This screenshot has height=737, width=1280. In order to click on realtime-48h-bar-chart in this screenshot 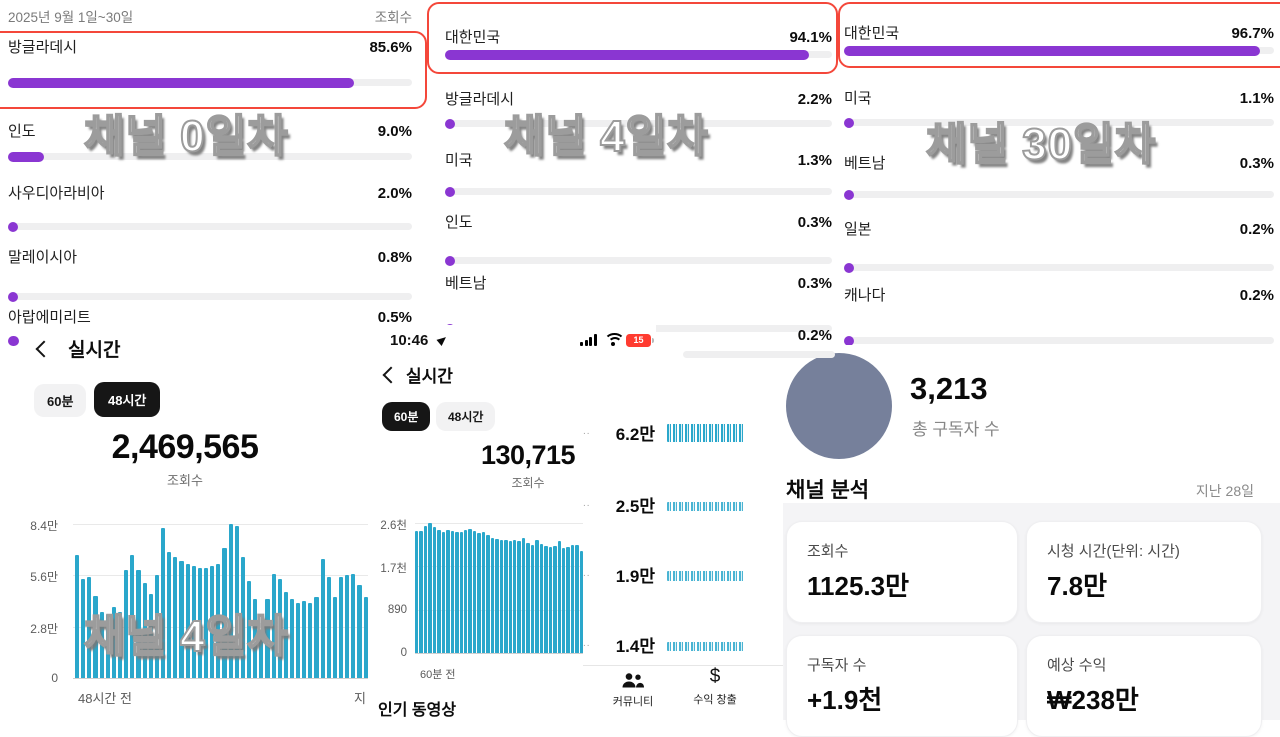, I will do `click(221, 601)`.